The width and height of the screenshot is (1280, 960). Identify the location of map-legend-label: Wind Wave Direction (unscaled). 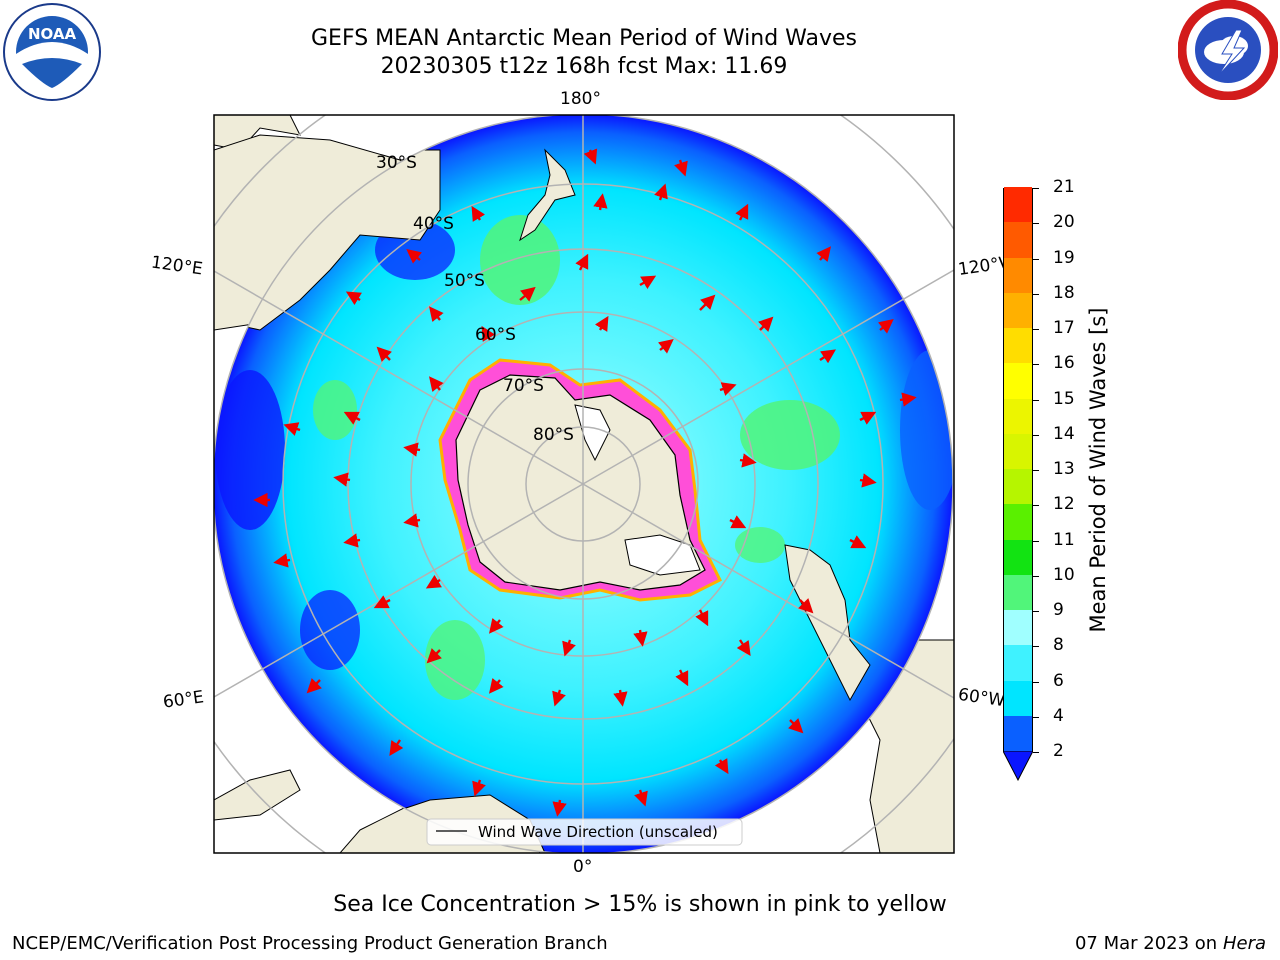
(598, 832).